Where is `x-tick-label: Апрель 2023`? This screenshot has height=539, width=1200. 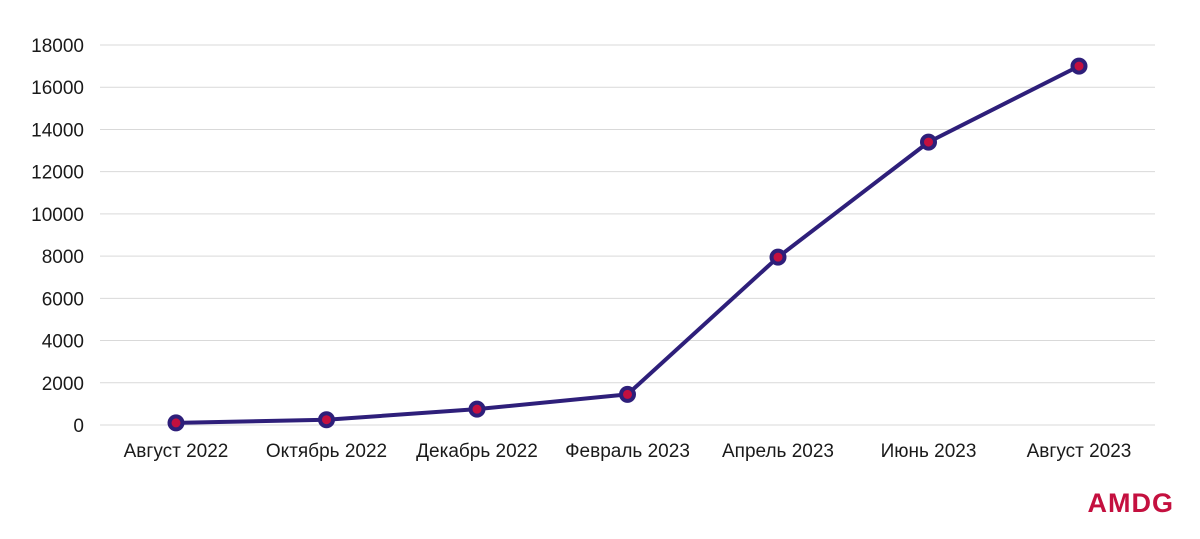 x-tick-label: Апрель 2023 is located at coordinates (778, 451).